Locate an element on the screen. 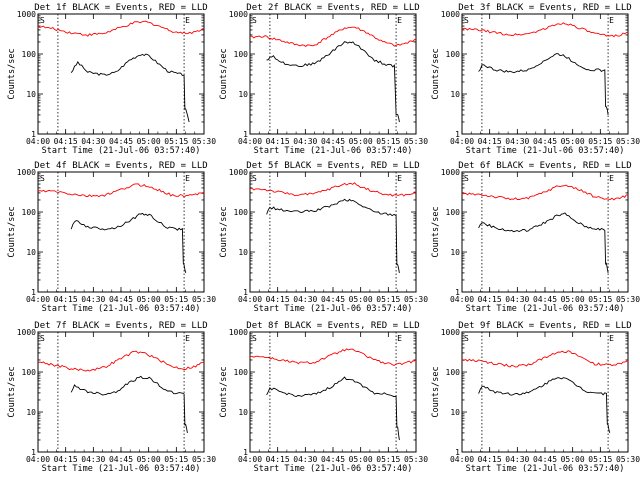 The height and width of the screenshot is (480, 640). chart-title: Det 8f BLACK = Events, RED = LLD is located at coordinates (332, 326).